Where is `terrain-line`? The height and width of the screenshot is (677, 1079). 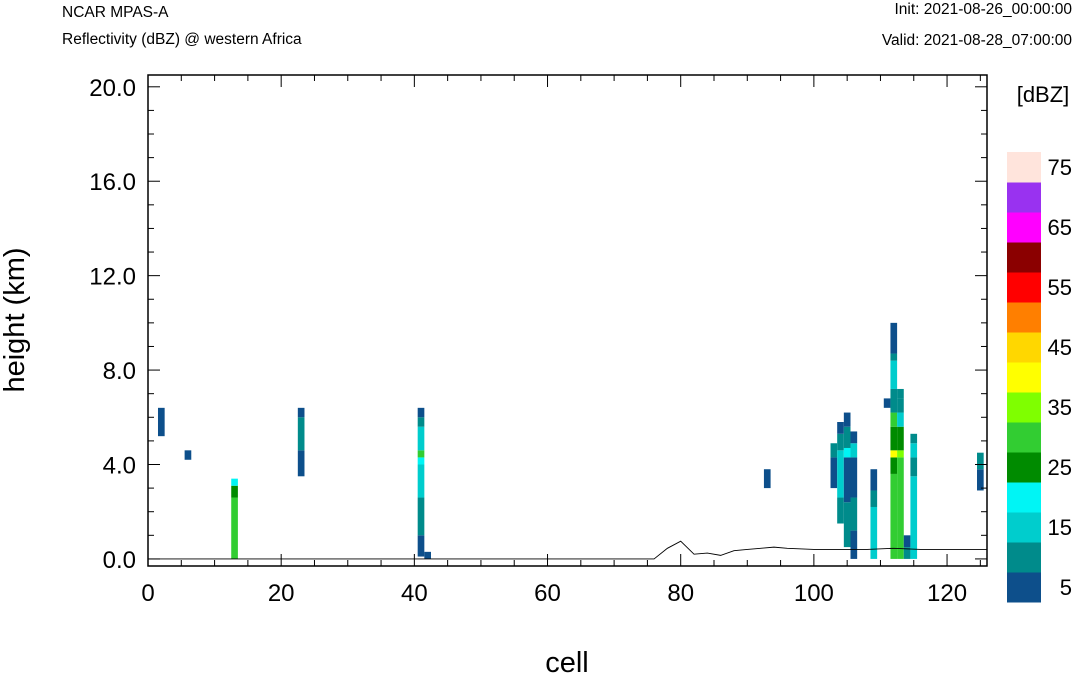 terrain-line is located at coordinates (567, 550).